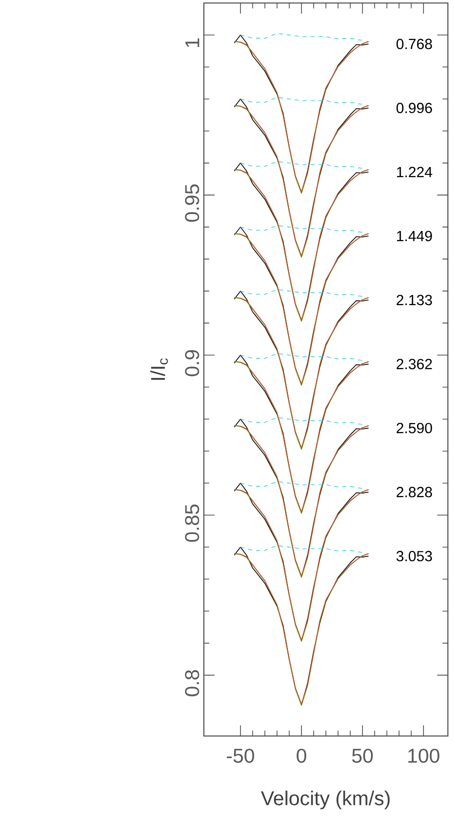  Describe the element at coordinates (192, 43) in the screenshot. I see `y-tick-label: 1` at that location.